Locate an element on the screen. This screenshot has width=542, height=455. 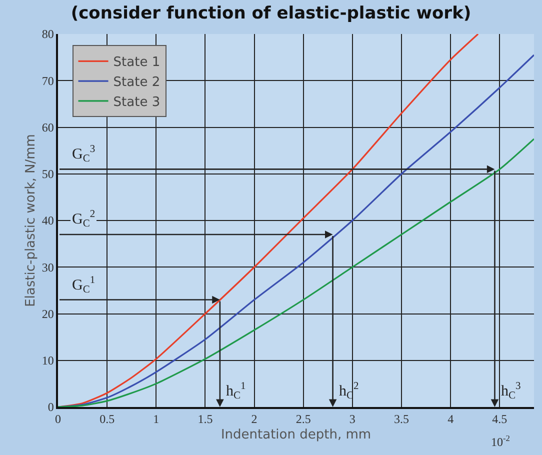
x-tick-label: 2.5 is located at coordinates (303, 419).